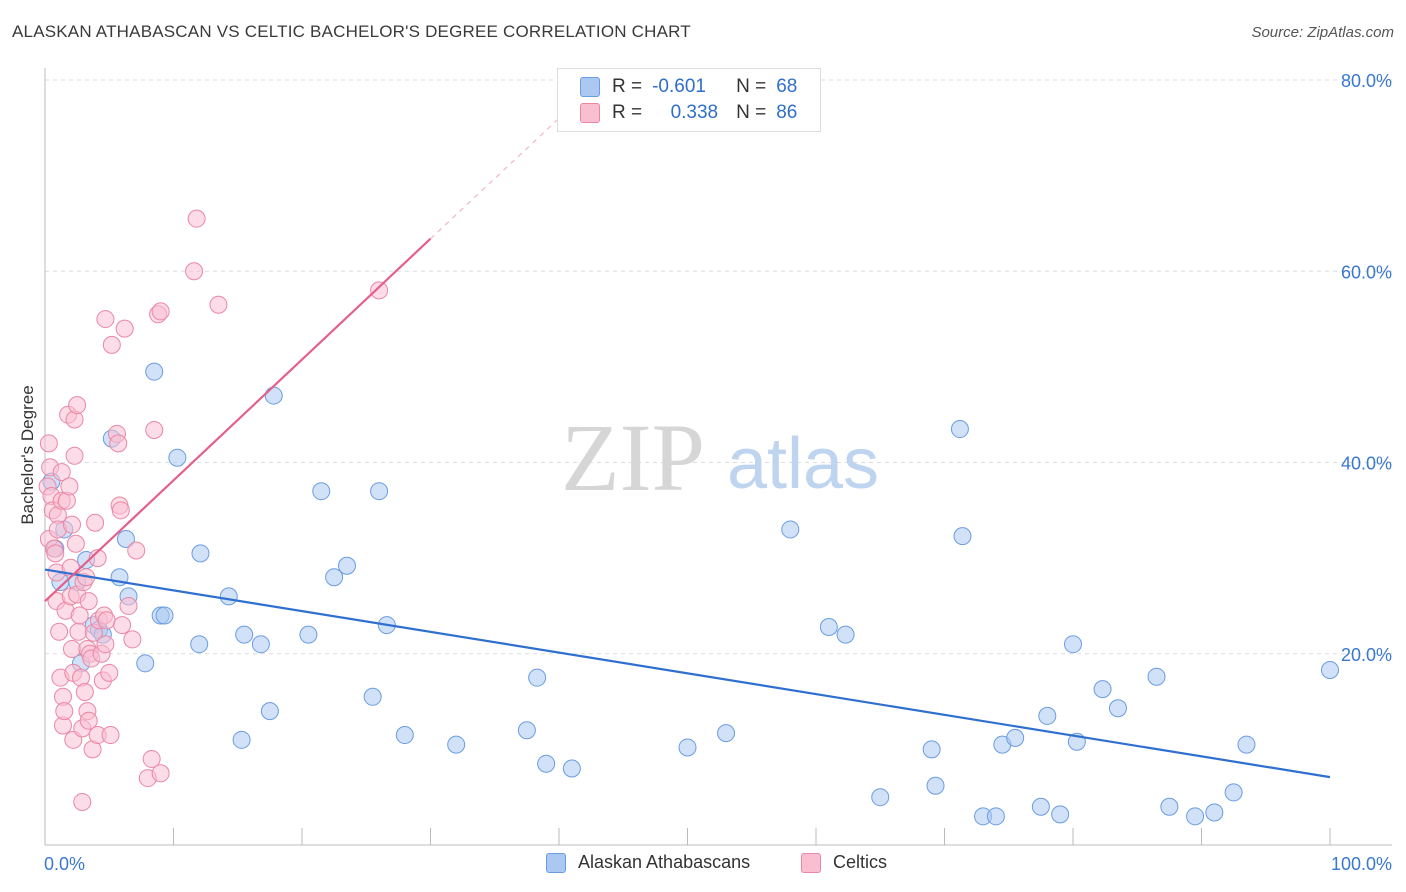  I want to click on y-tick-label: 40.0%, so click(1366, 464).